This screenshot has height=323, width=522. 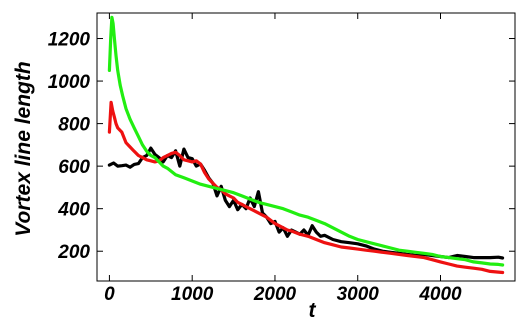 I want to click on y-tick-label: 800, so click(x=74, y=125).